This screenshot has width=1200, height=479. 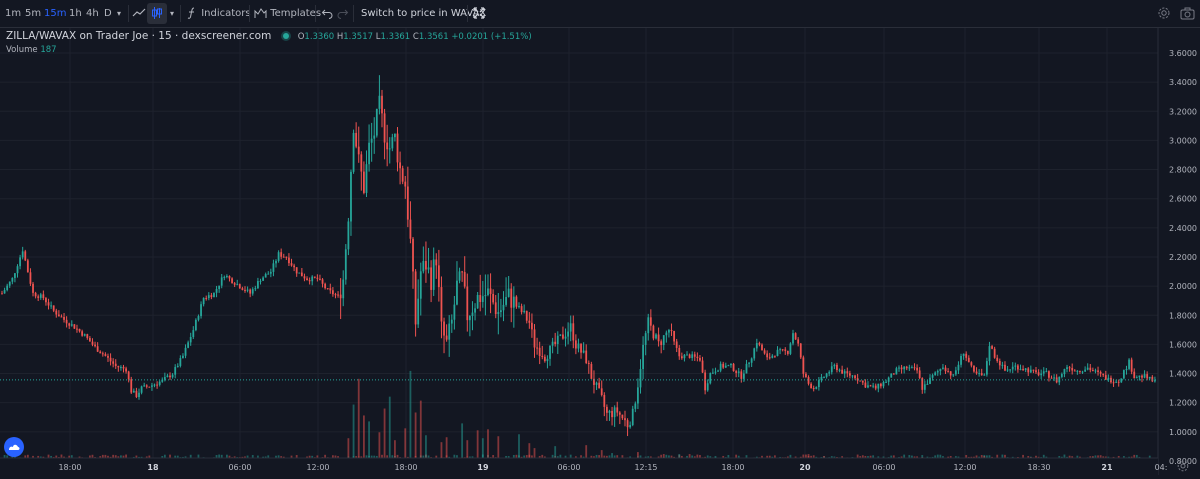 I want to click on time-tick-label: 06:00, so click(x=883, y=467).